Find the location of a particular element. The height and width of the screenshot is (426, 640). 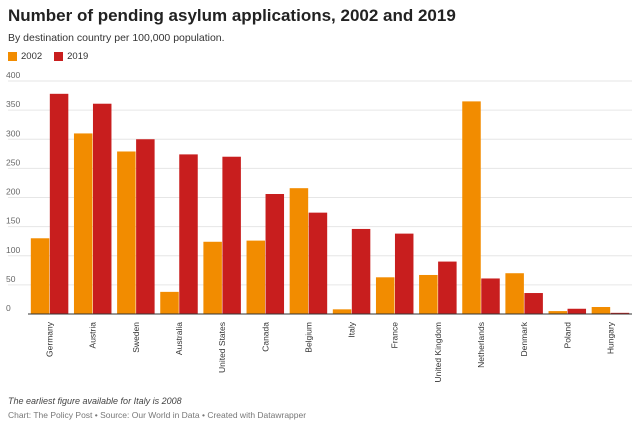

legend-label-2002: 2002 is located at coordinates (32, 56).